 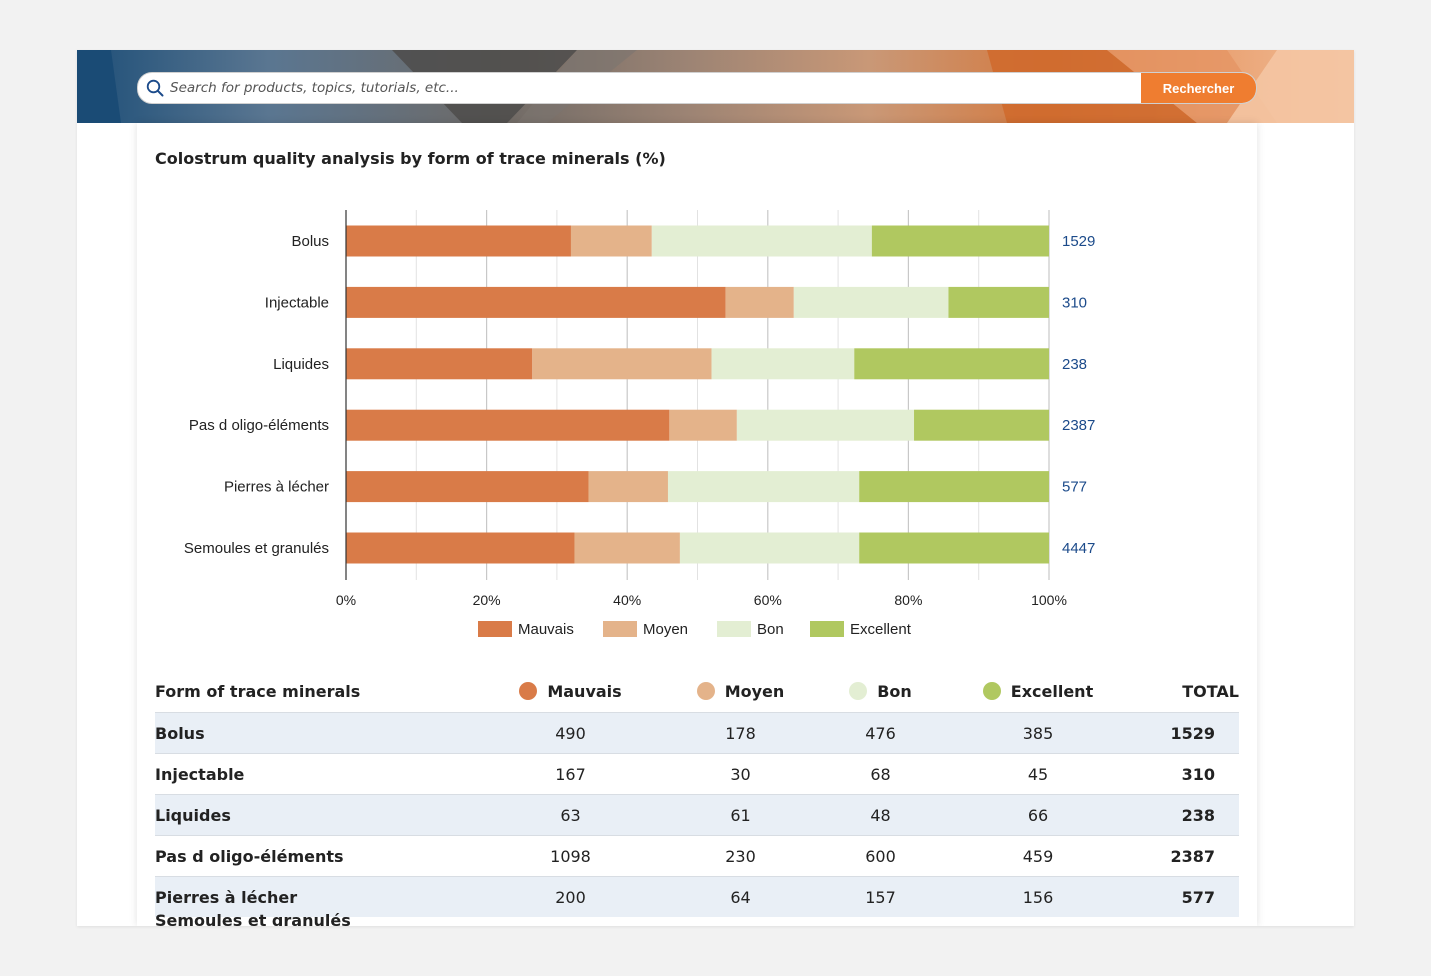 I want to click on y-tick-label: Semoules et granulés, so click(x=256, y=548).